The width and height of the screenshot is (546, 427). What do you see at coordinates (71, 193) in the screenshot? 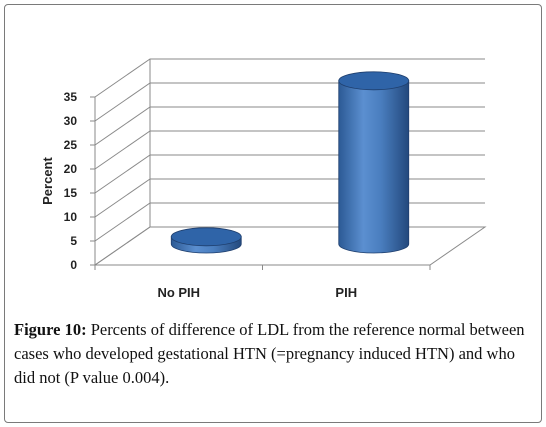
I see `y-tick-label: 15` at bounding box center [71, 193].